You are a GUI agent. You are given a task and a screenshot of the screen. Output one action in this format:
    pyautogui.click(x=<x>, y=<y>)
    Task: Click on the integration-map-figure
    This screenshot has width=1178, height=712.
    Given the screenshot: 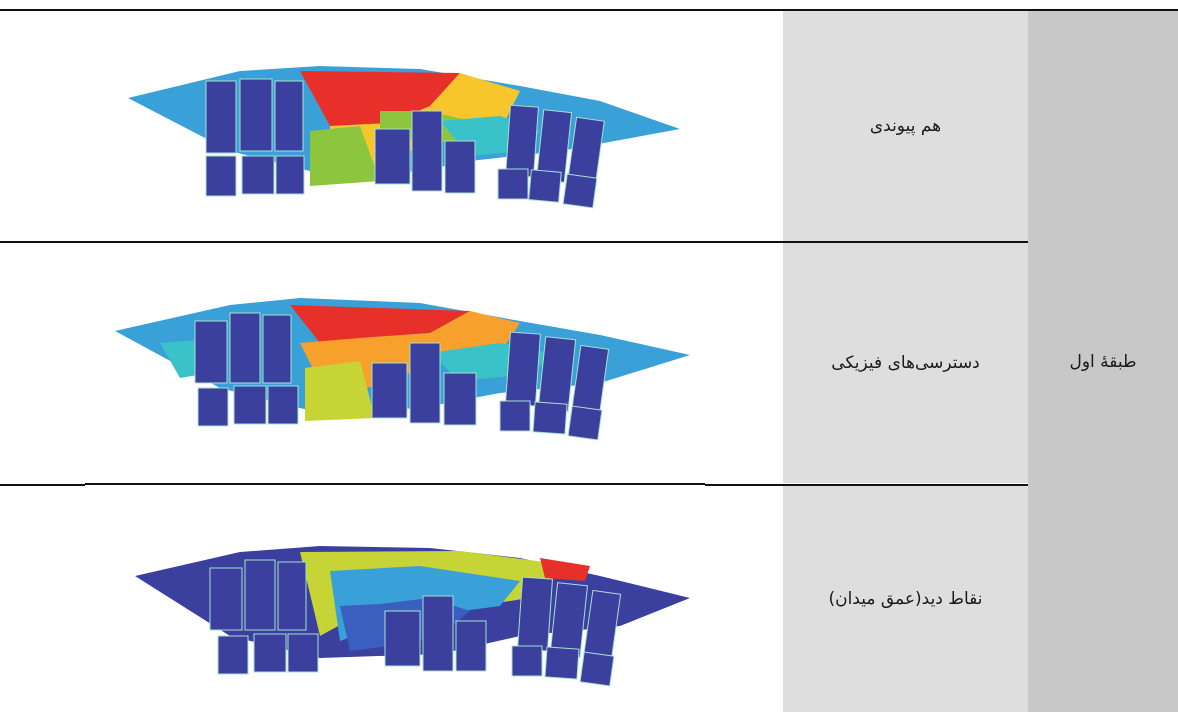 What is the action you would take?
    pyautogui.click(x=404, y=137)
    